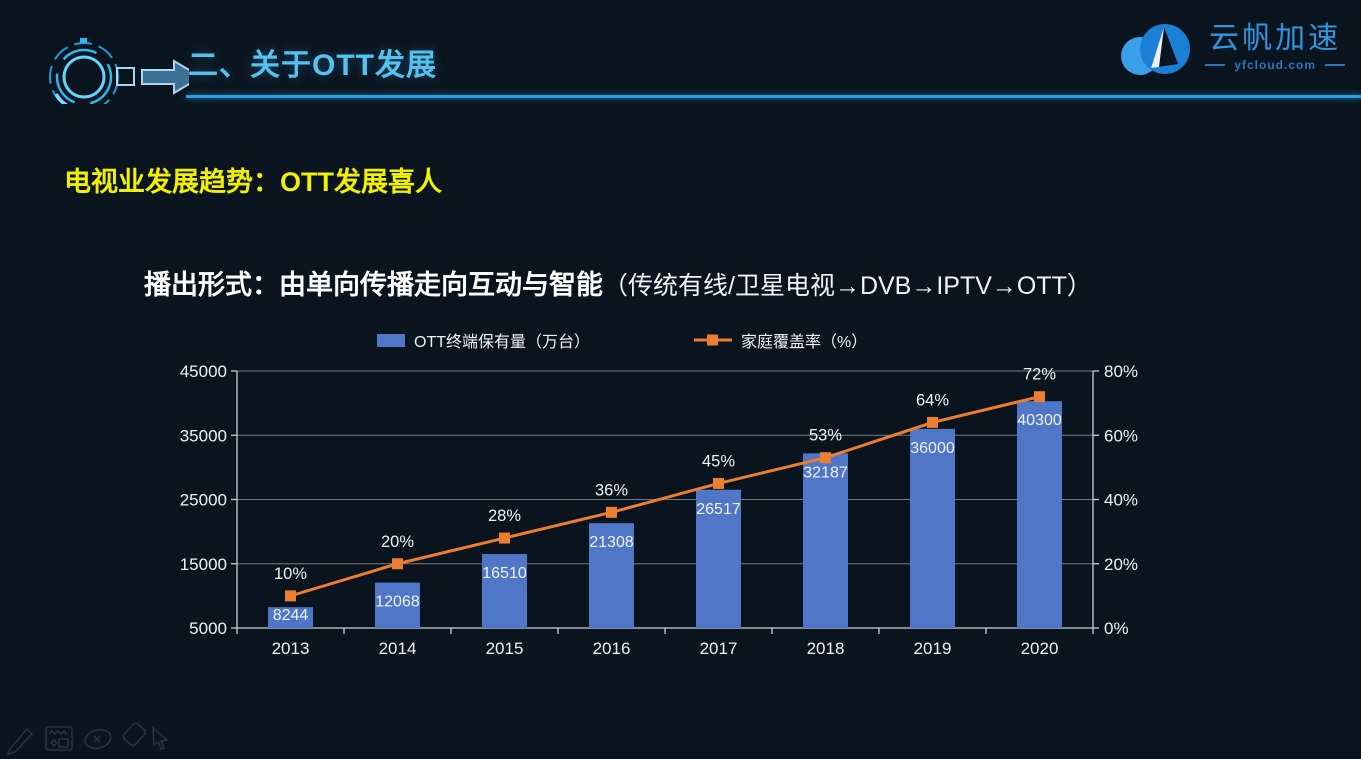 This screenshot has width=1361, height=759. I want to click on header-deco, so click(119, 71).